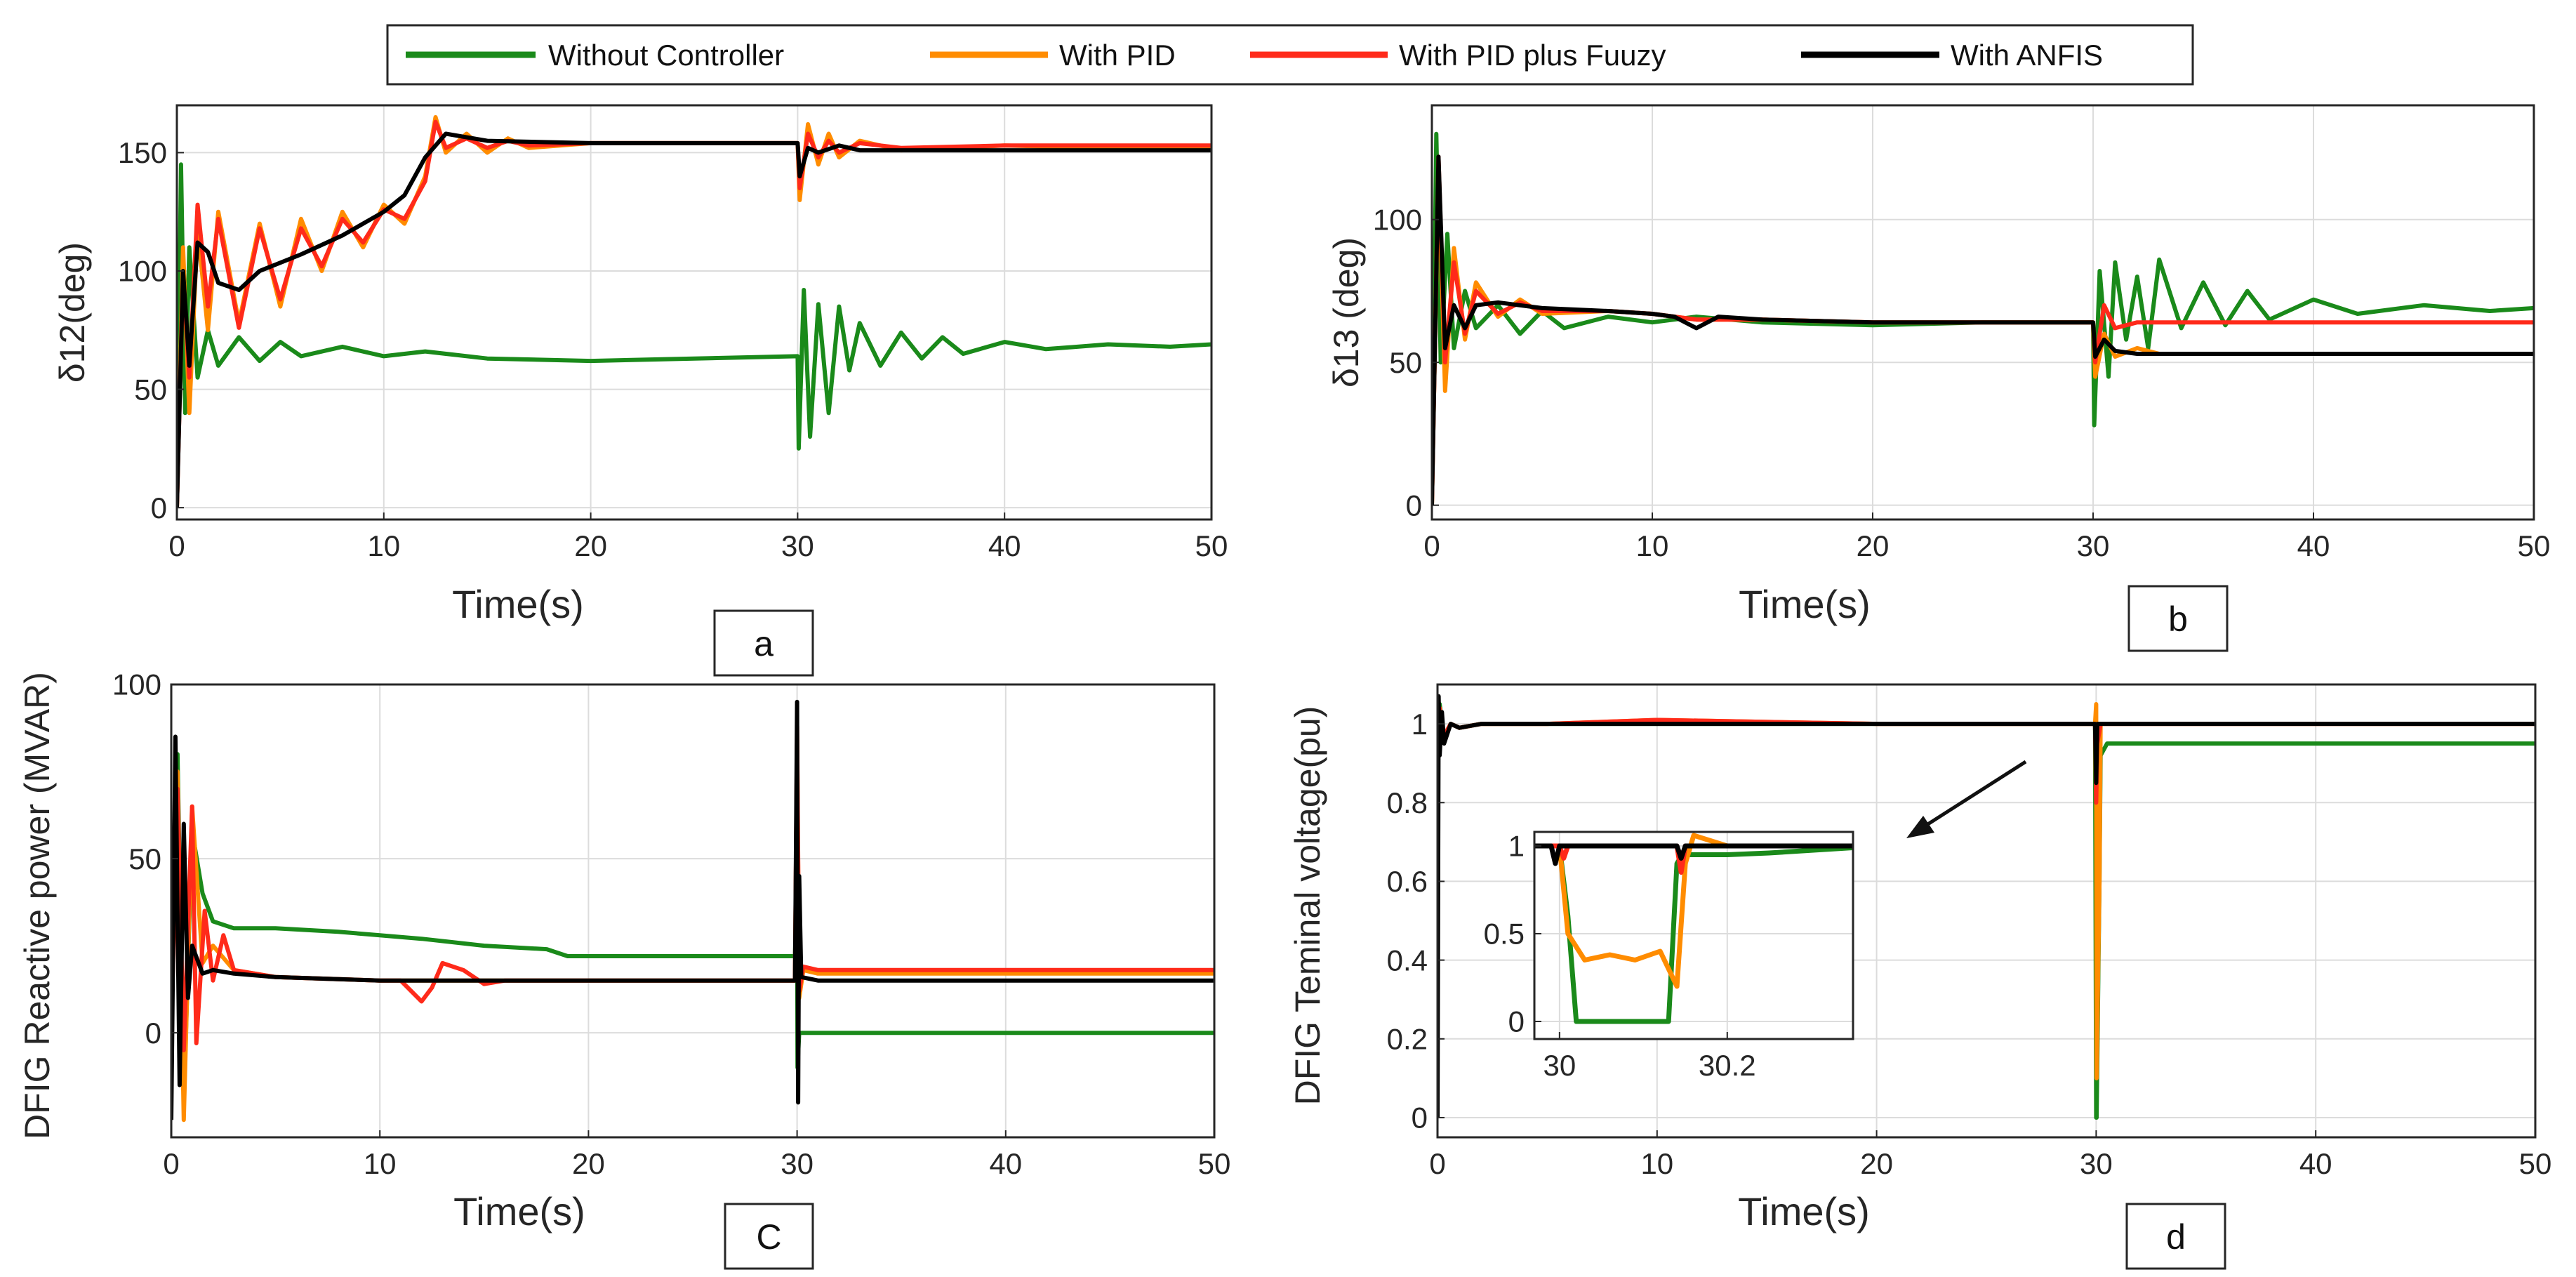 This screenshot has height=1277, width=2576. I want to click on legend-entry-with-anfis: With ANFIS, so click(1952, 55).